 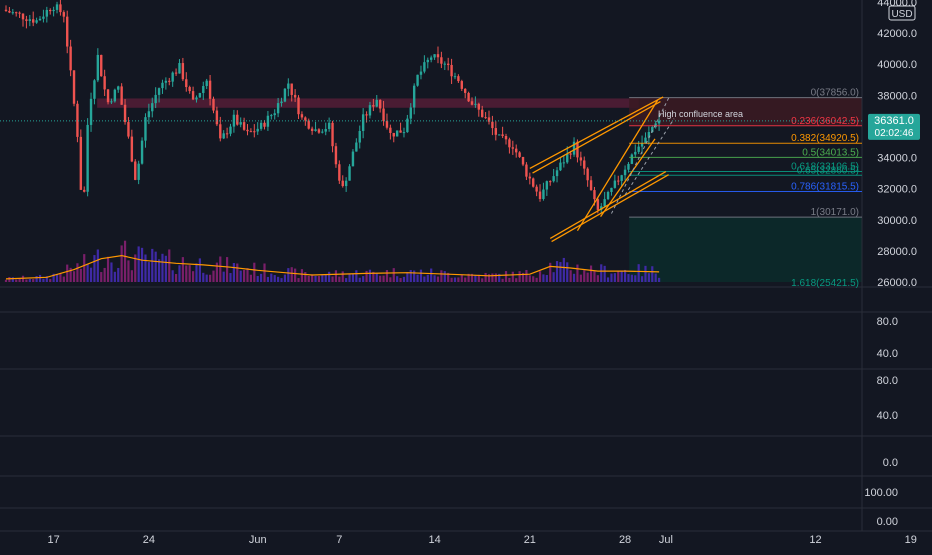 I want to click on time-axis-tick: 17, so click(x=53, y=540).